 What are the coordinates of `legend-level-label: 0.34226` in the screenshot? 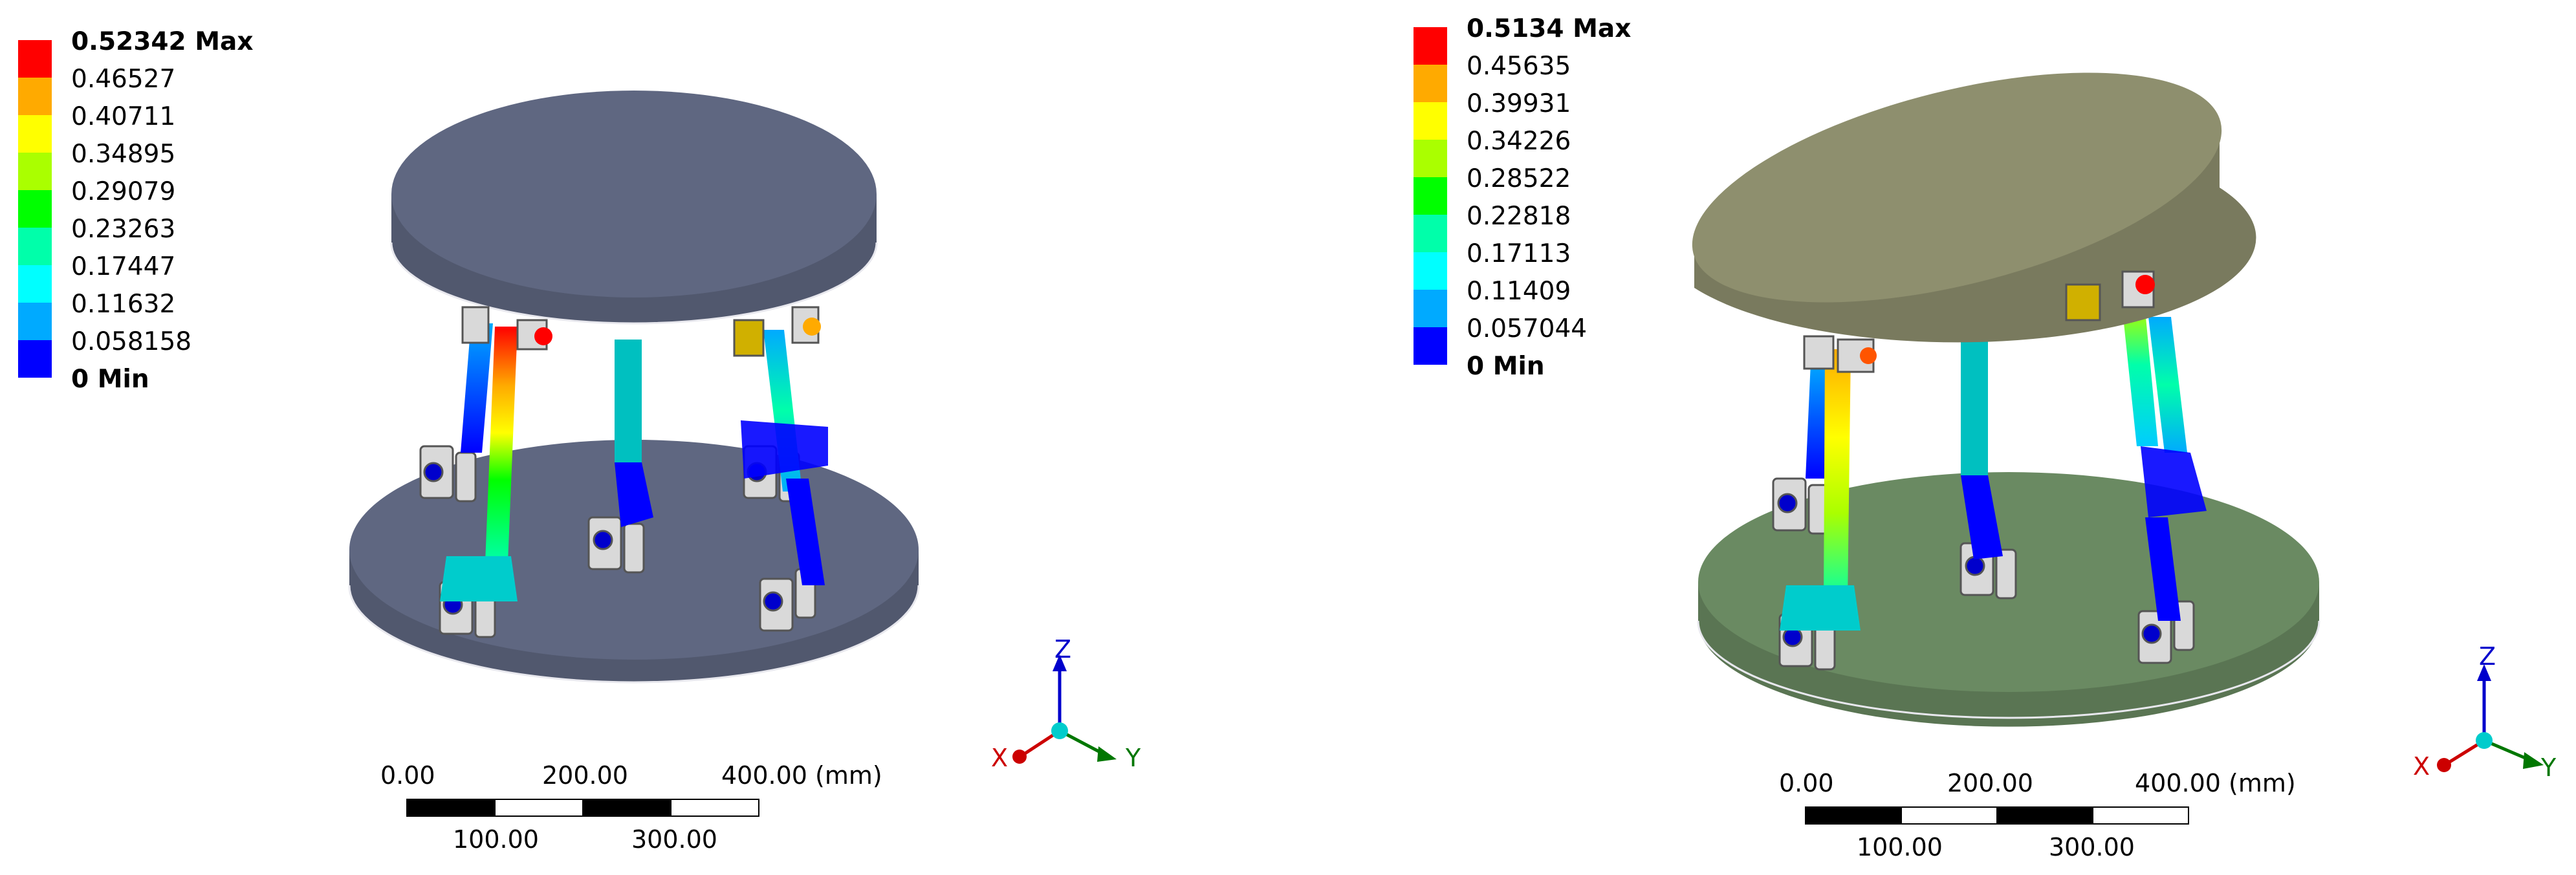 It's located at (1519, 141).